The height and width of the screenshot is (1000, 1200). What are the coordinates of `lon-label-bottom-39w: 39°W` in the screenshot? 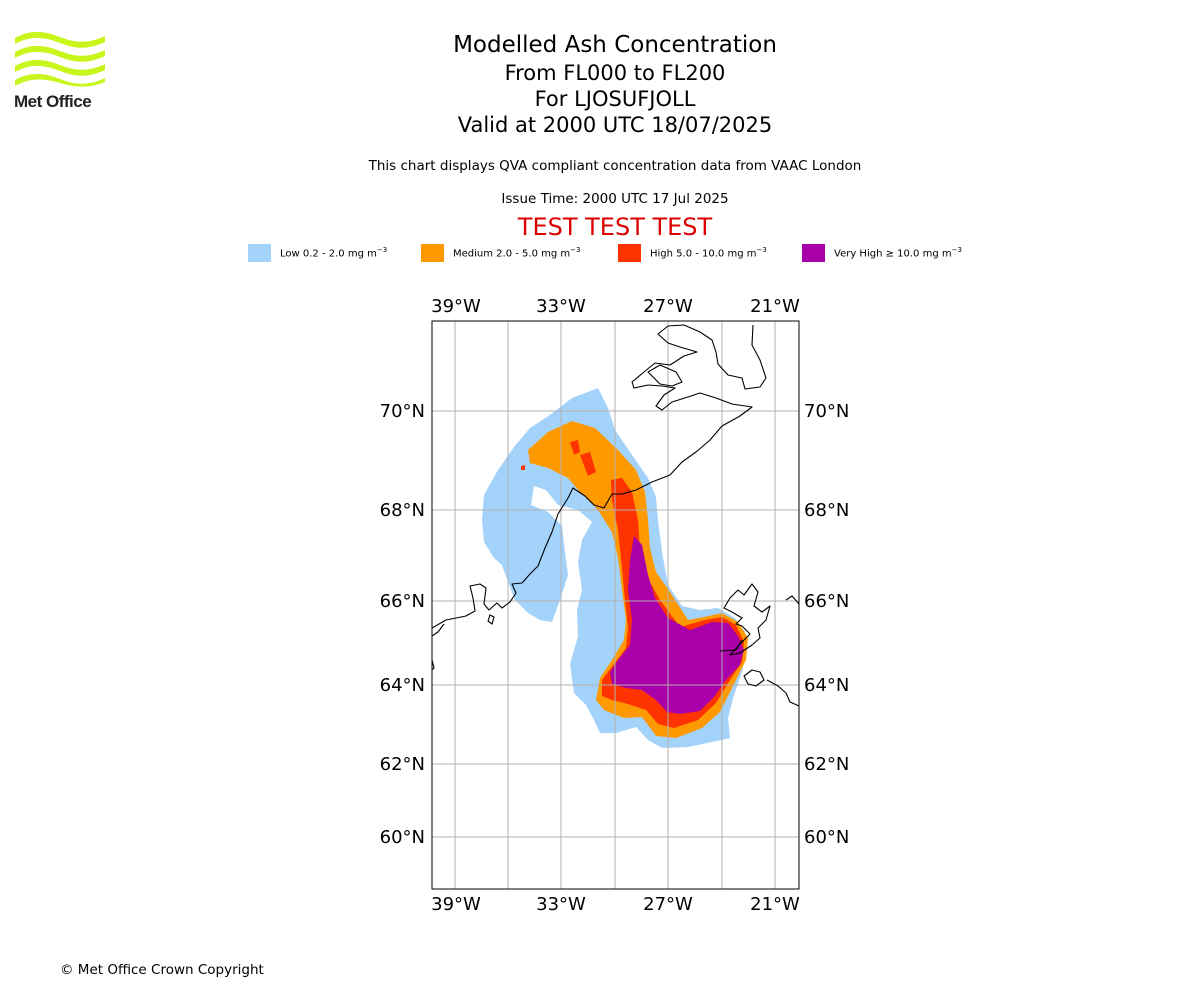 It's located at (456, 904).